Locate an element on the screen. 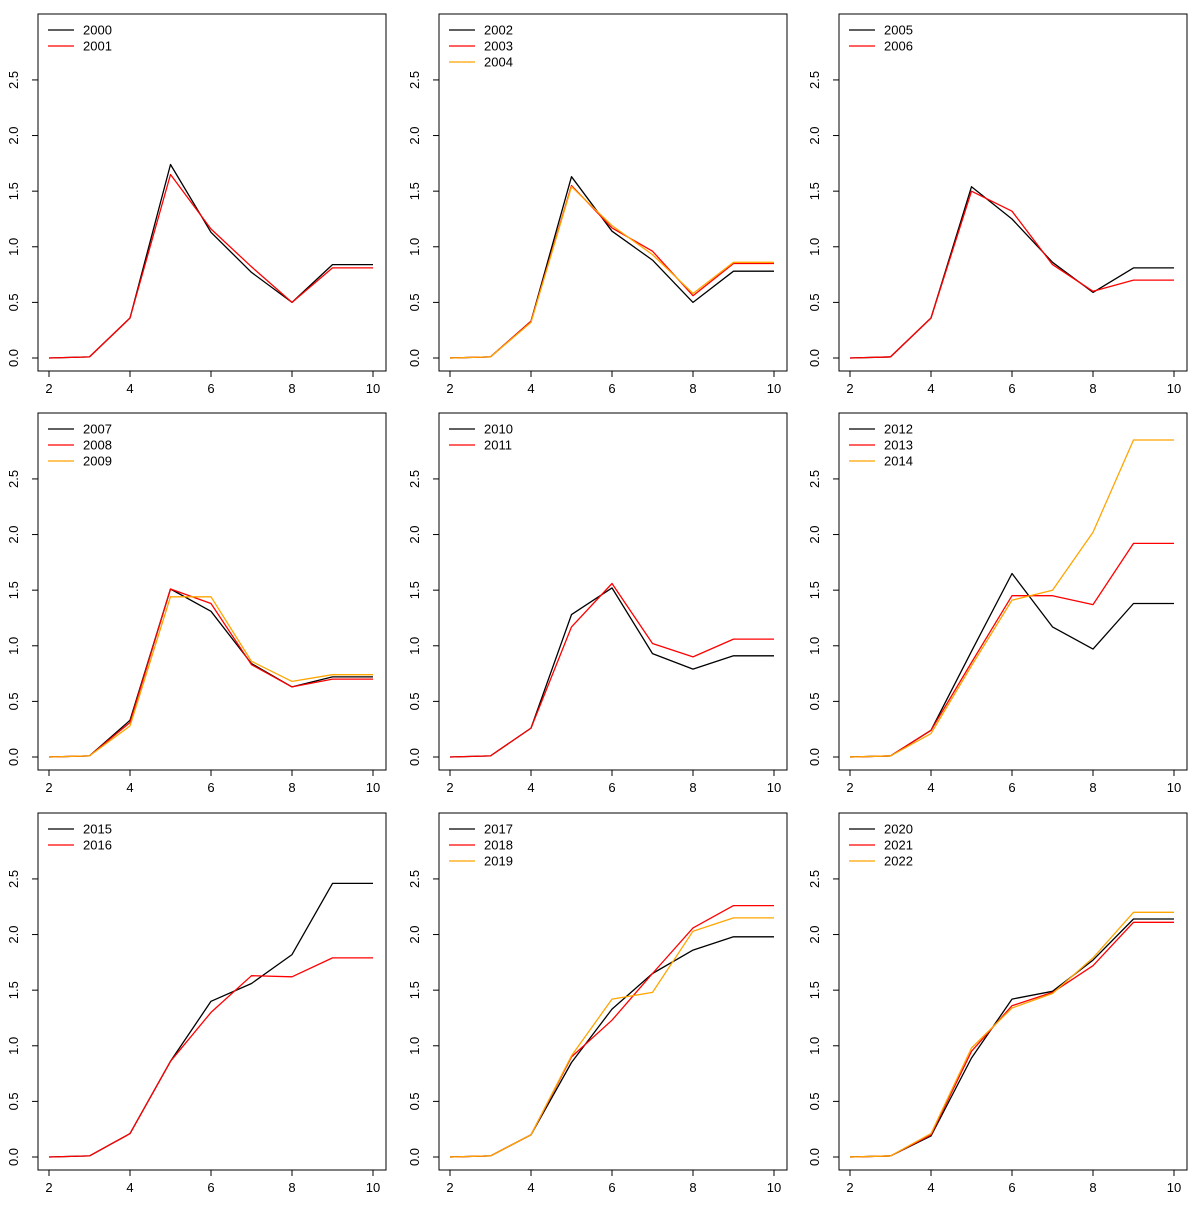 The image size is (1200, 1205). series-line-2014 is located at coordinates (1011, 598).